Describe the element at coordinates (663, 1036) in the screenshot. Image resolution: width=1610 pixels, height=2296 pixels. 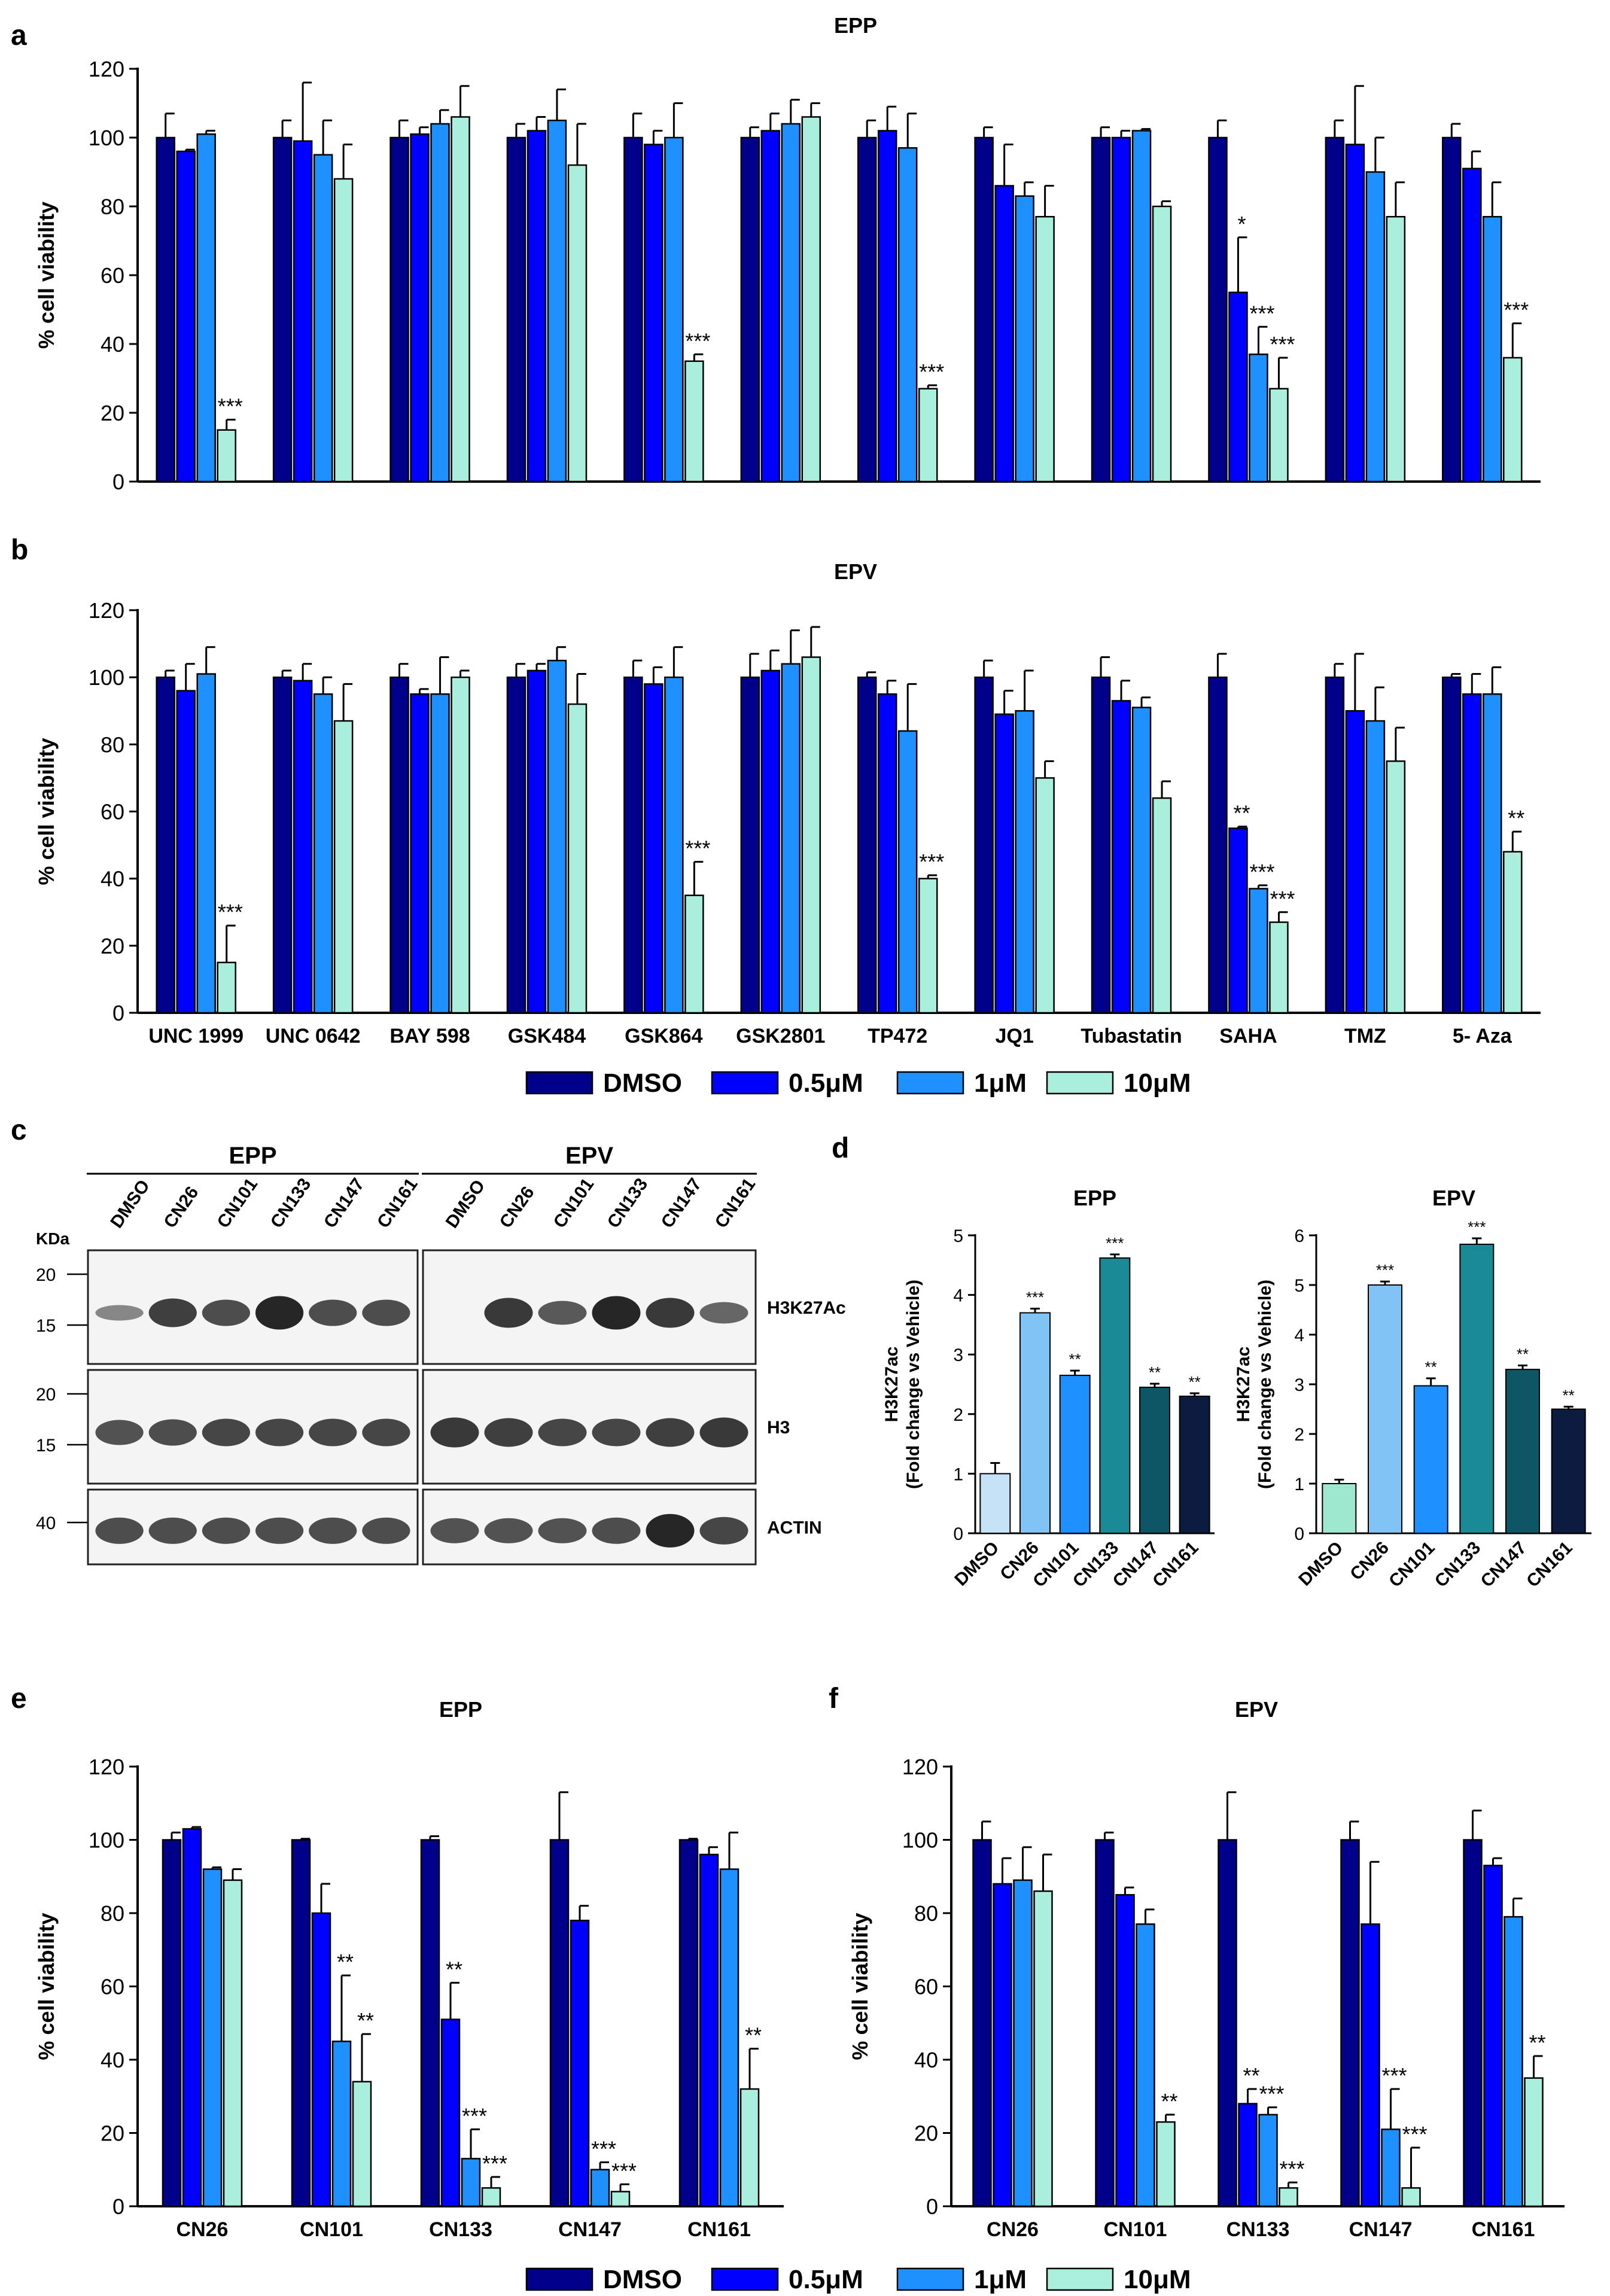
I see `x-category-label-4: GSK864` at that location.